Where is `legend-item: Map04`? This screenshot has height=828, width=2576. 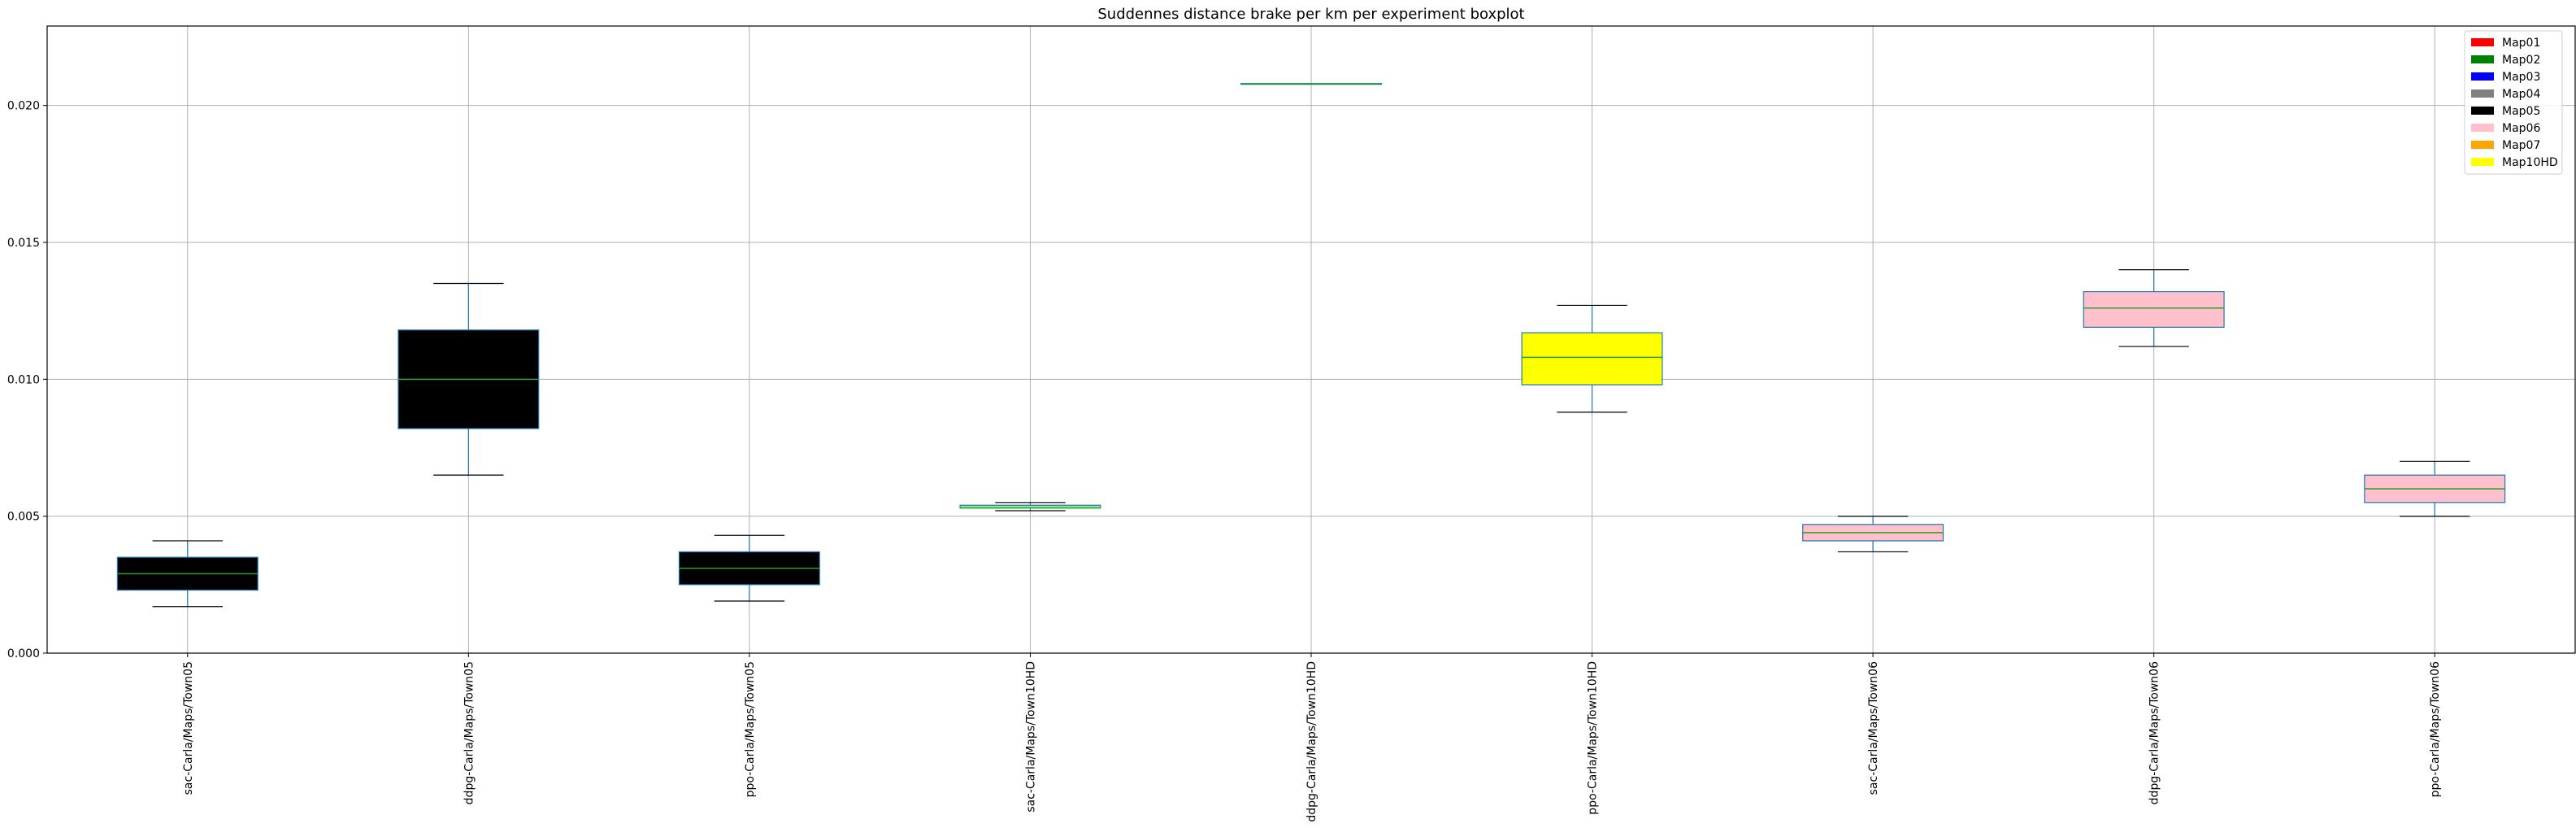 legend-item: Map04 is located at coordinates (2505, 94).